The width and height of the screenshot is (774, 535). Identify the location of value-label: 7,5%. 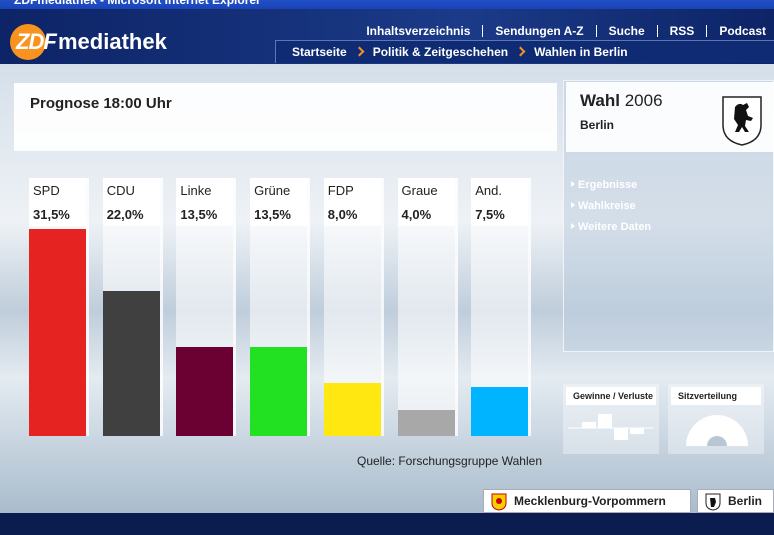
(490, 214).